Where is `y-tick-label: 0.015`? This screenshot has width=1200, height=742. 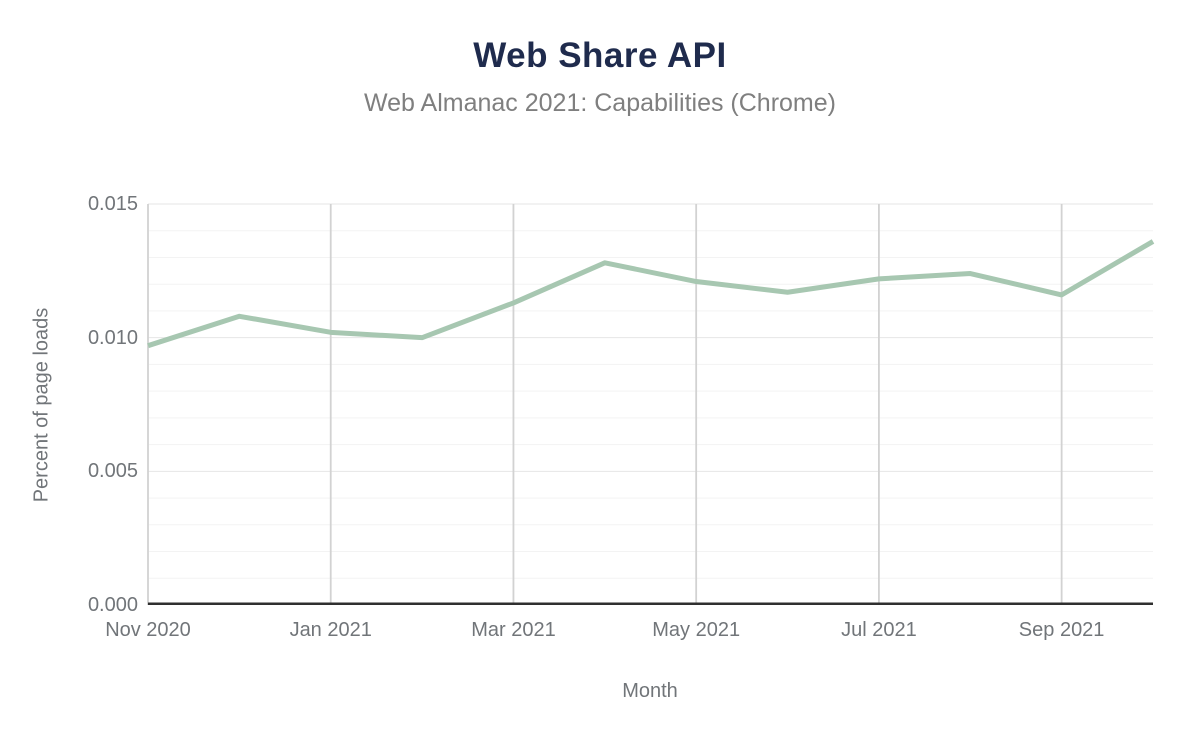
y-tick-label: 0.015 is located at coordinates (112, 204).